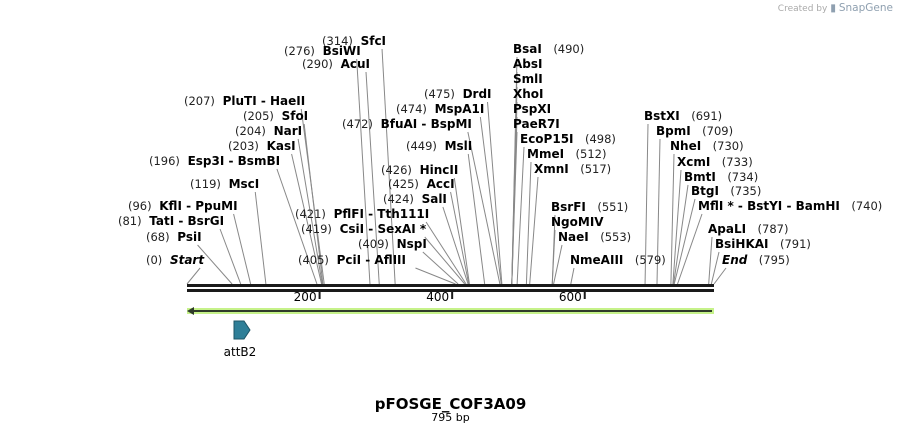 The width and height of the screenshot is (901, 434). Describe the element at coordinates (234, 161) in the screenshot. I see `site-name: Esp3I - BsmBI` at that location.